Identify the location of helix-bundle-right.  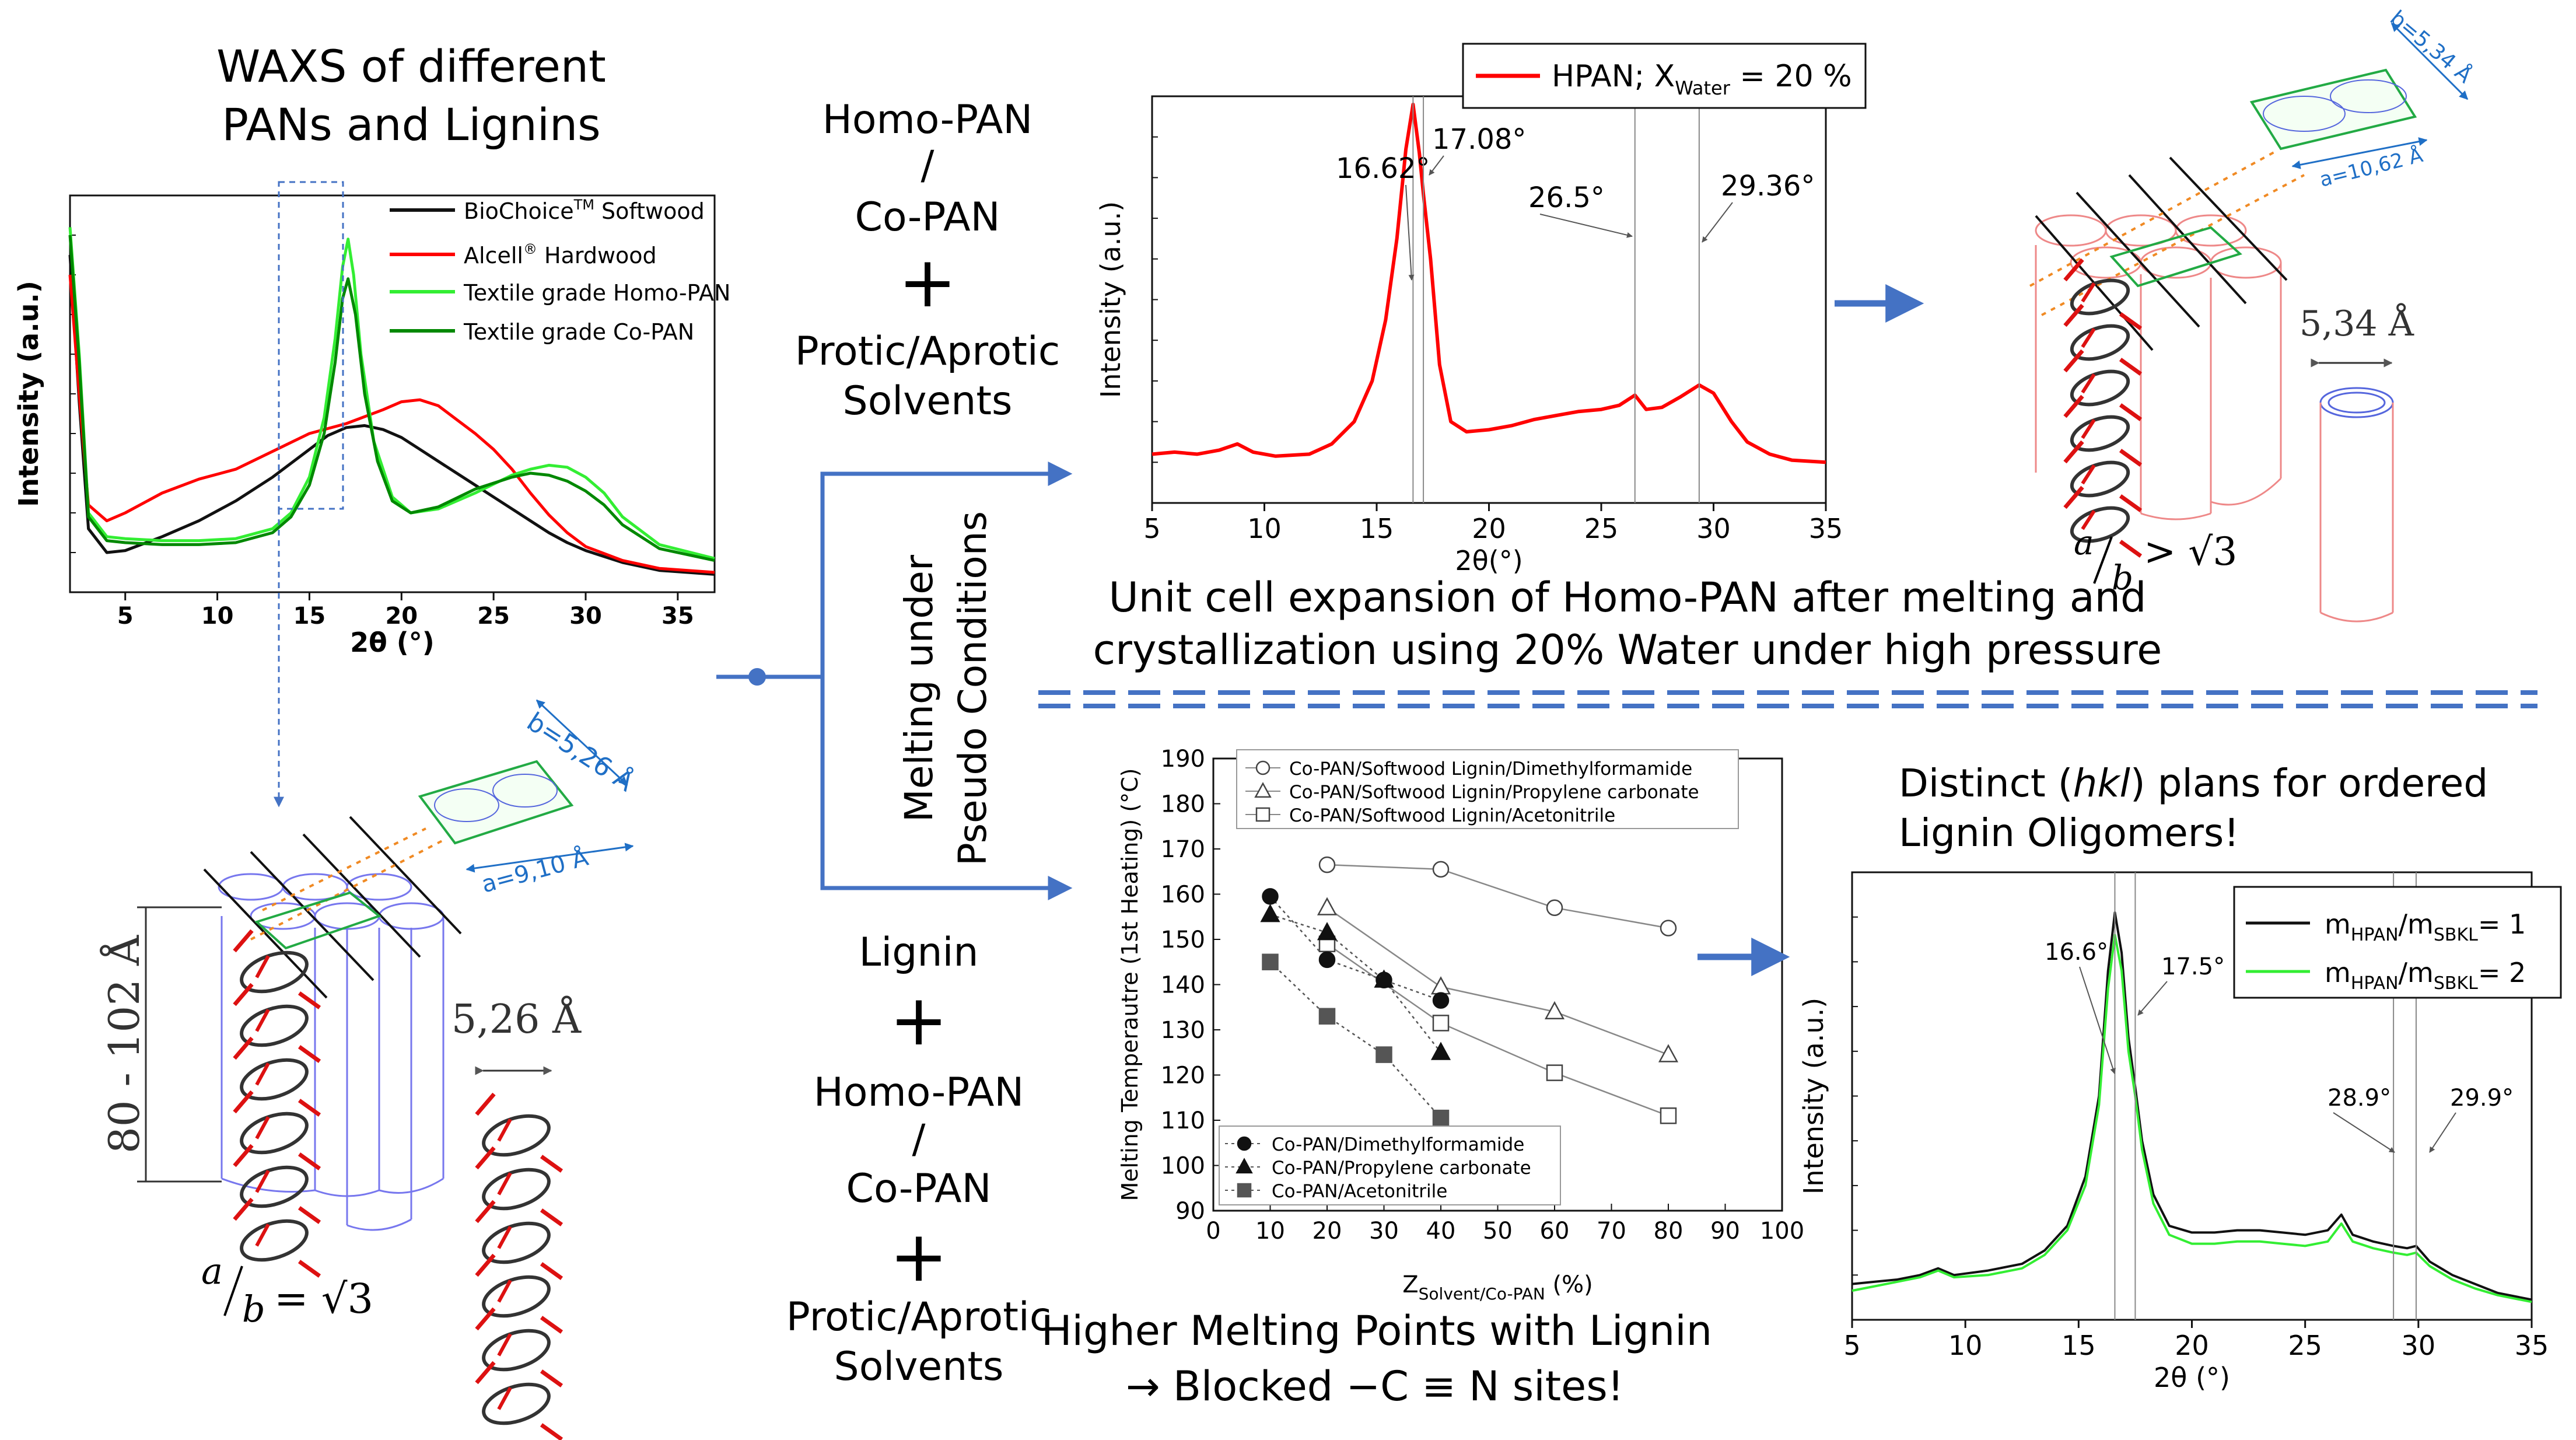
(2103, 408).